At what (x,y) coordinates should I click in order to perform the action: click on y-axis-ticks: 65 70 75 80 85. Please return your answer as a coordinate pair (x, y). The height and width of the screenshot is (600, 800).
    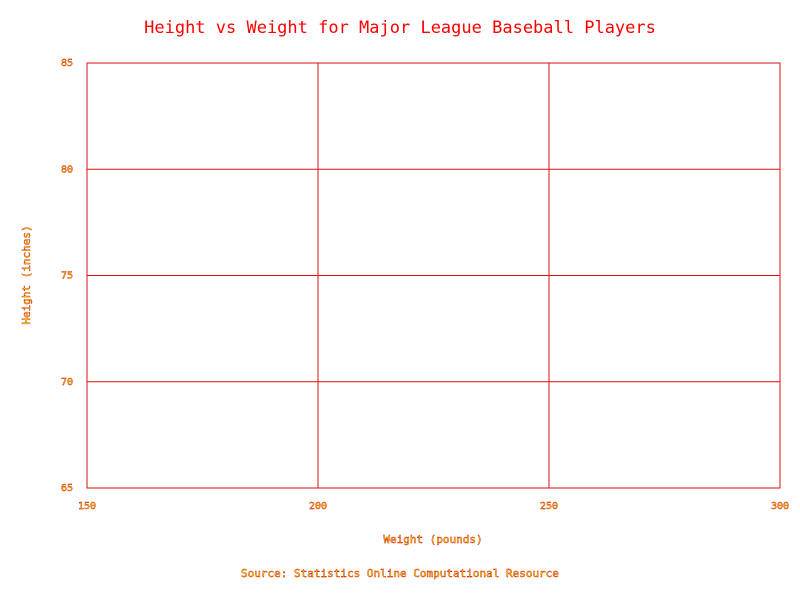
    Looking at the image, I should click on (67, 276).